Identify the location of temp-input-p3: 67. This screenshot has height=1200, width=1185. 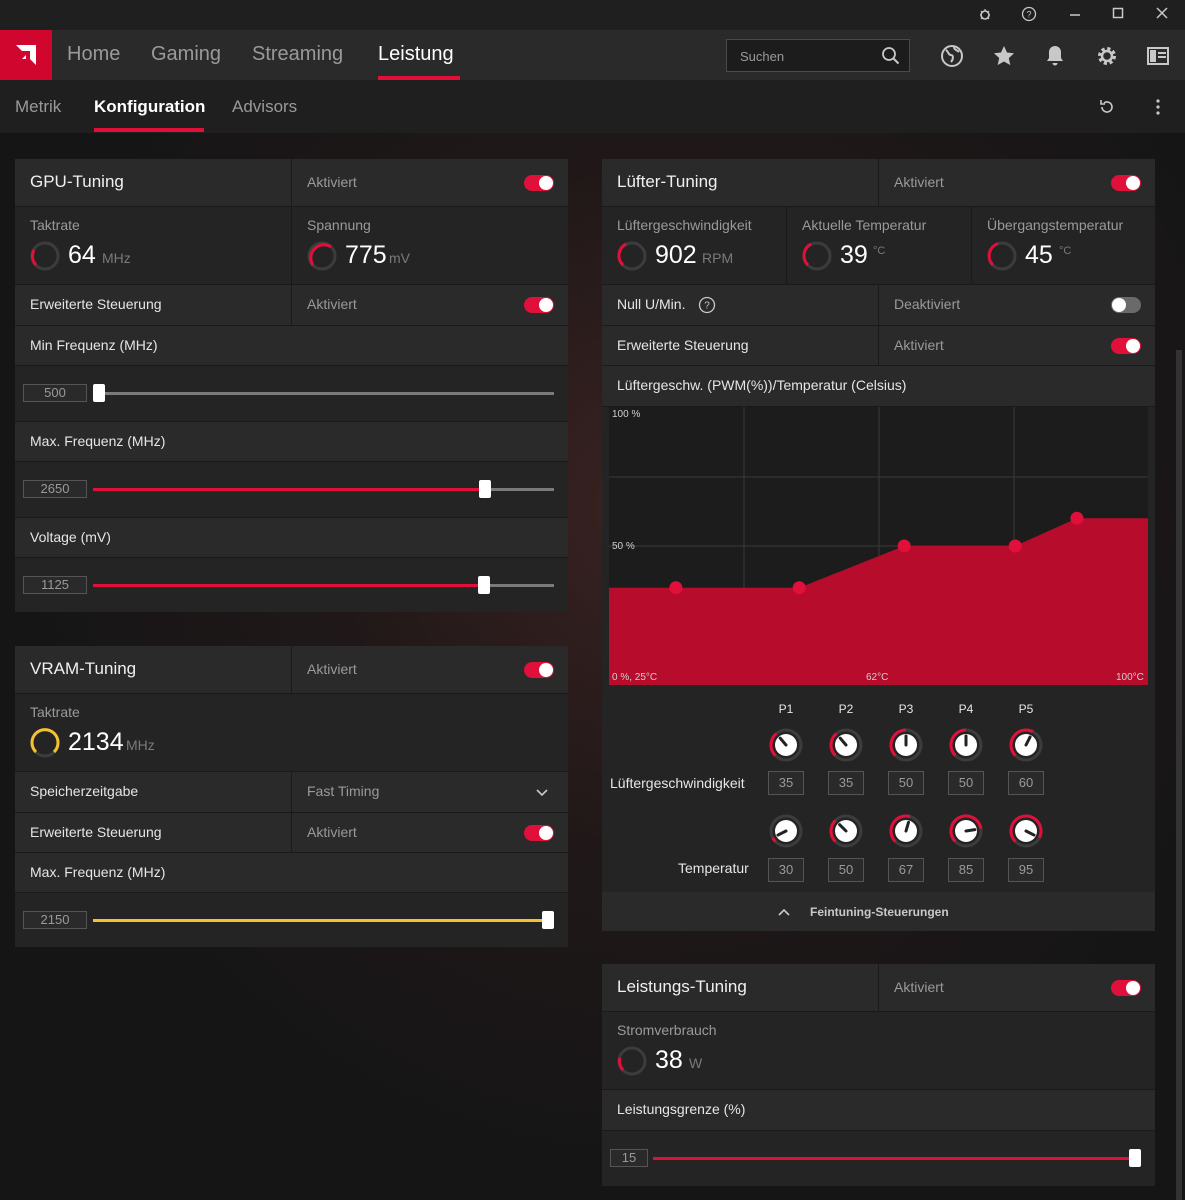
(906, 870).